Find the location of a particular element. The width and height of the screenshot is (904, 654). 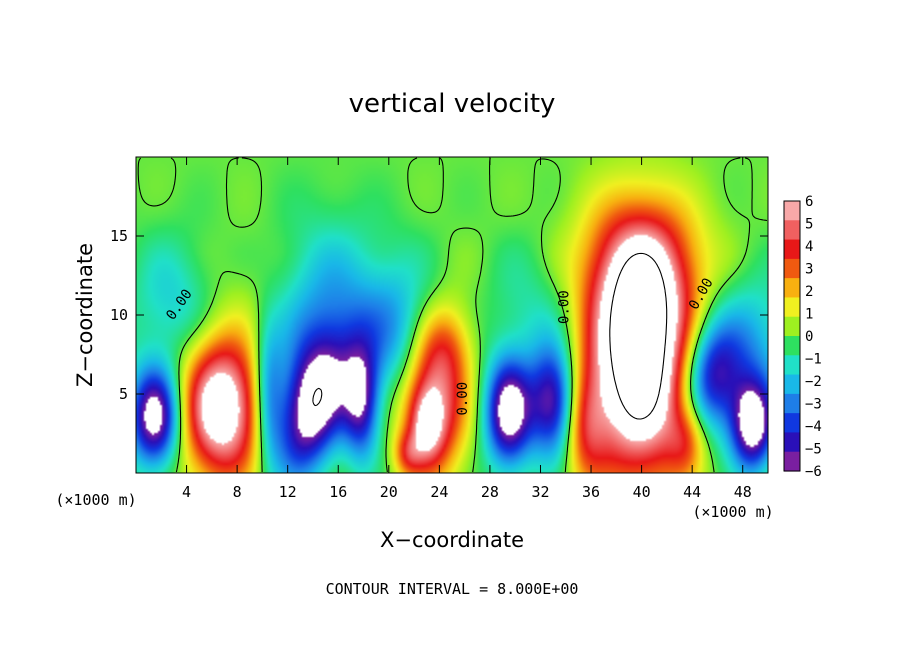

colorbar-frame is located at coordinates (792, 336).